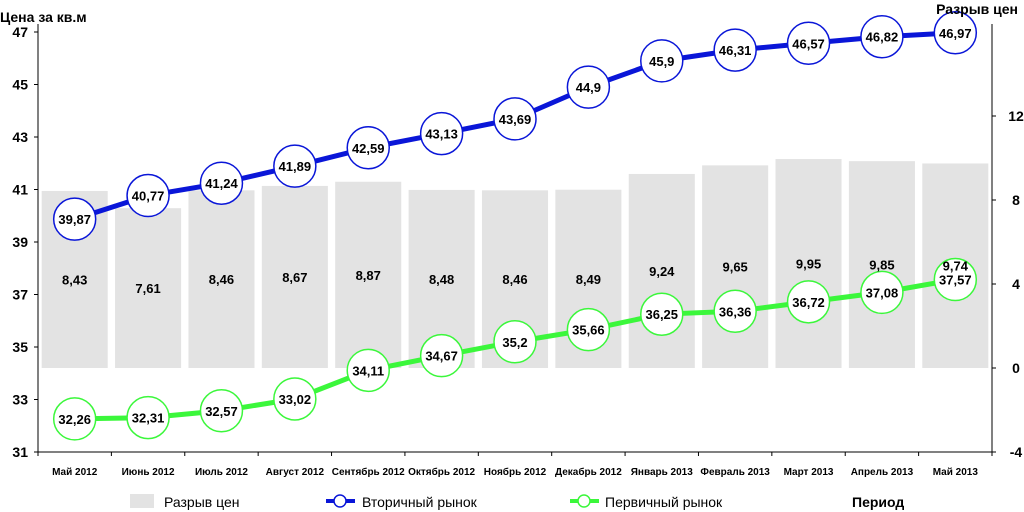  I want to click on bar-label-1: 7,61, so click(147, 288).